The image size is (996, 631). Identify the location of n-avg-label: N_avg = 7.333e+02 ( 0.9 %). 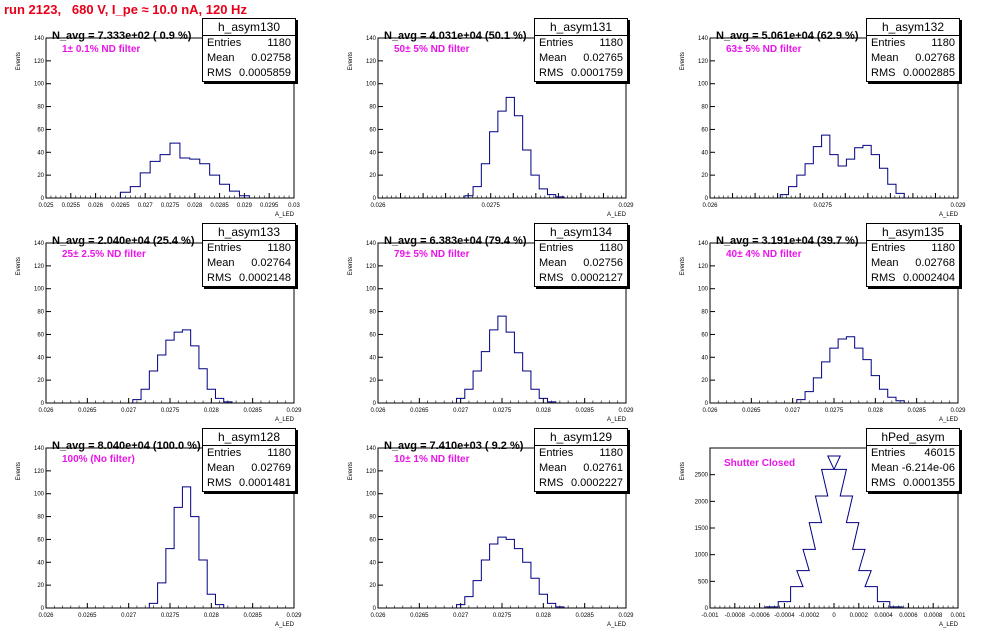
(122, 36).